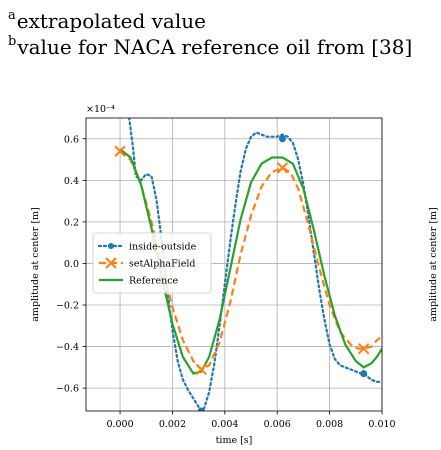 This screenshot has height=450, width=441. Describe the element at coordinates (67, 347) in the screenshot. I see `y-tick-label: −0.4` at that location.